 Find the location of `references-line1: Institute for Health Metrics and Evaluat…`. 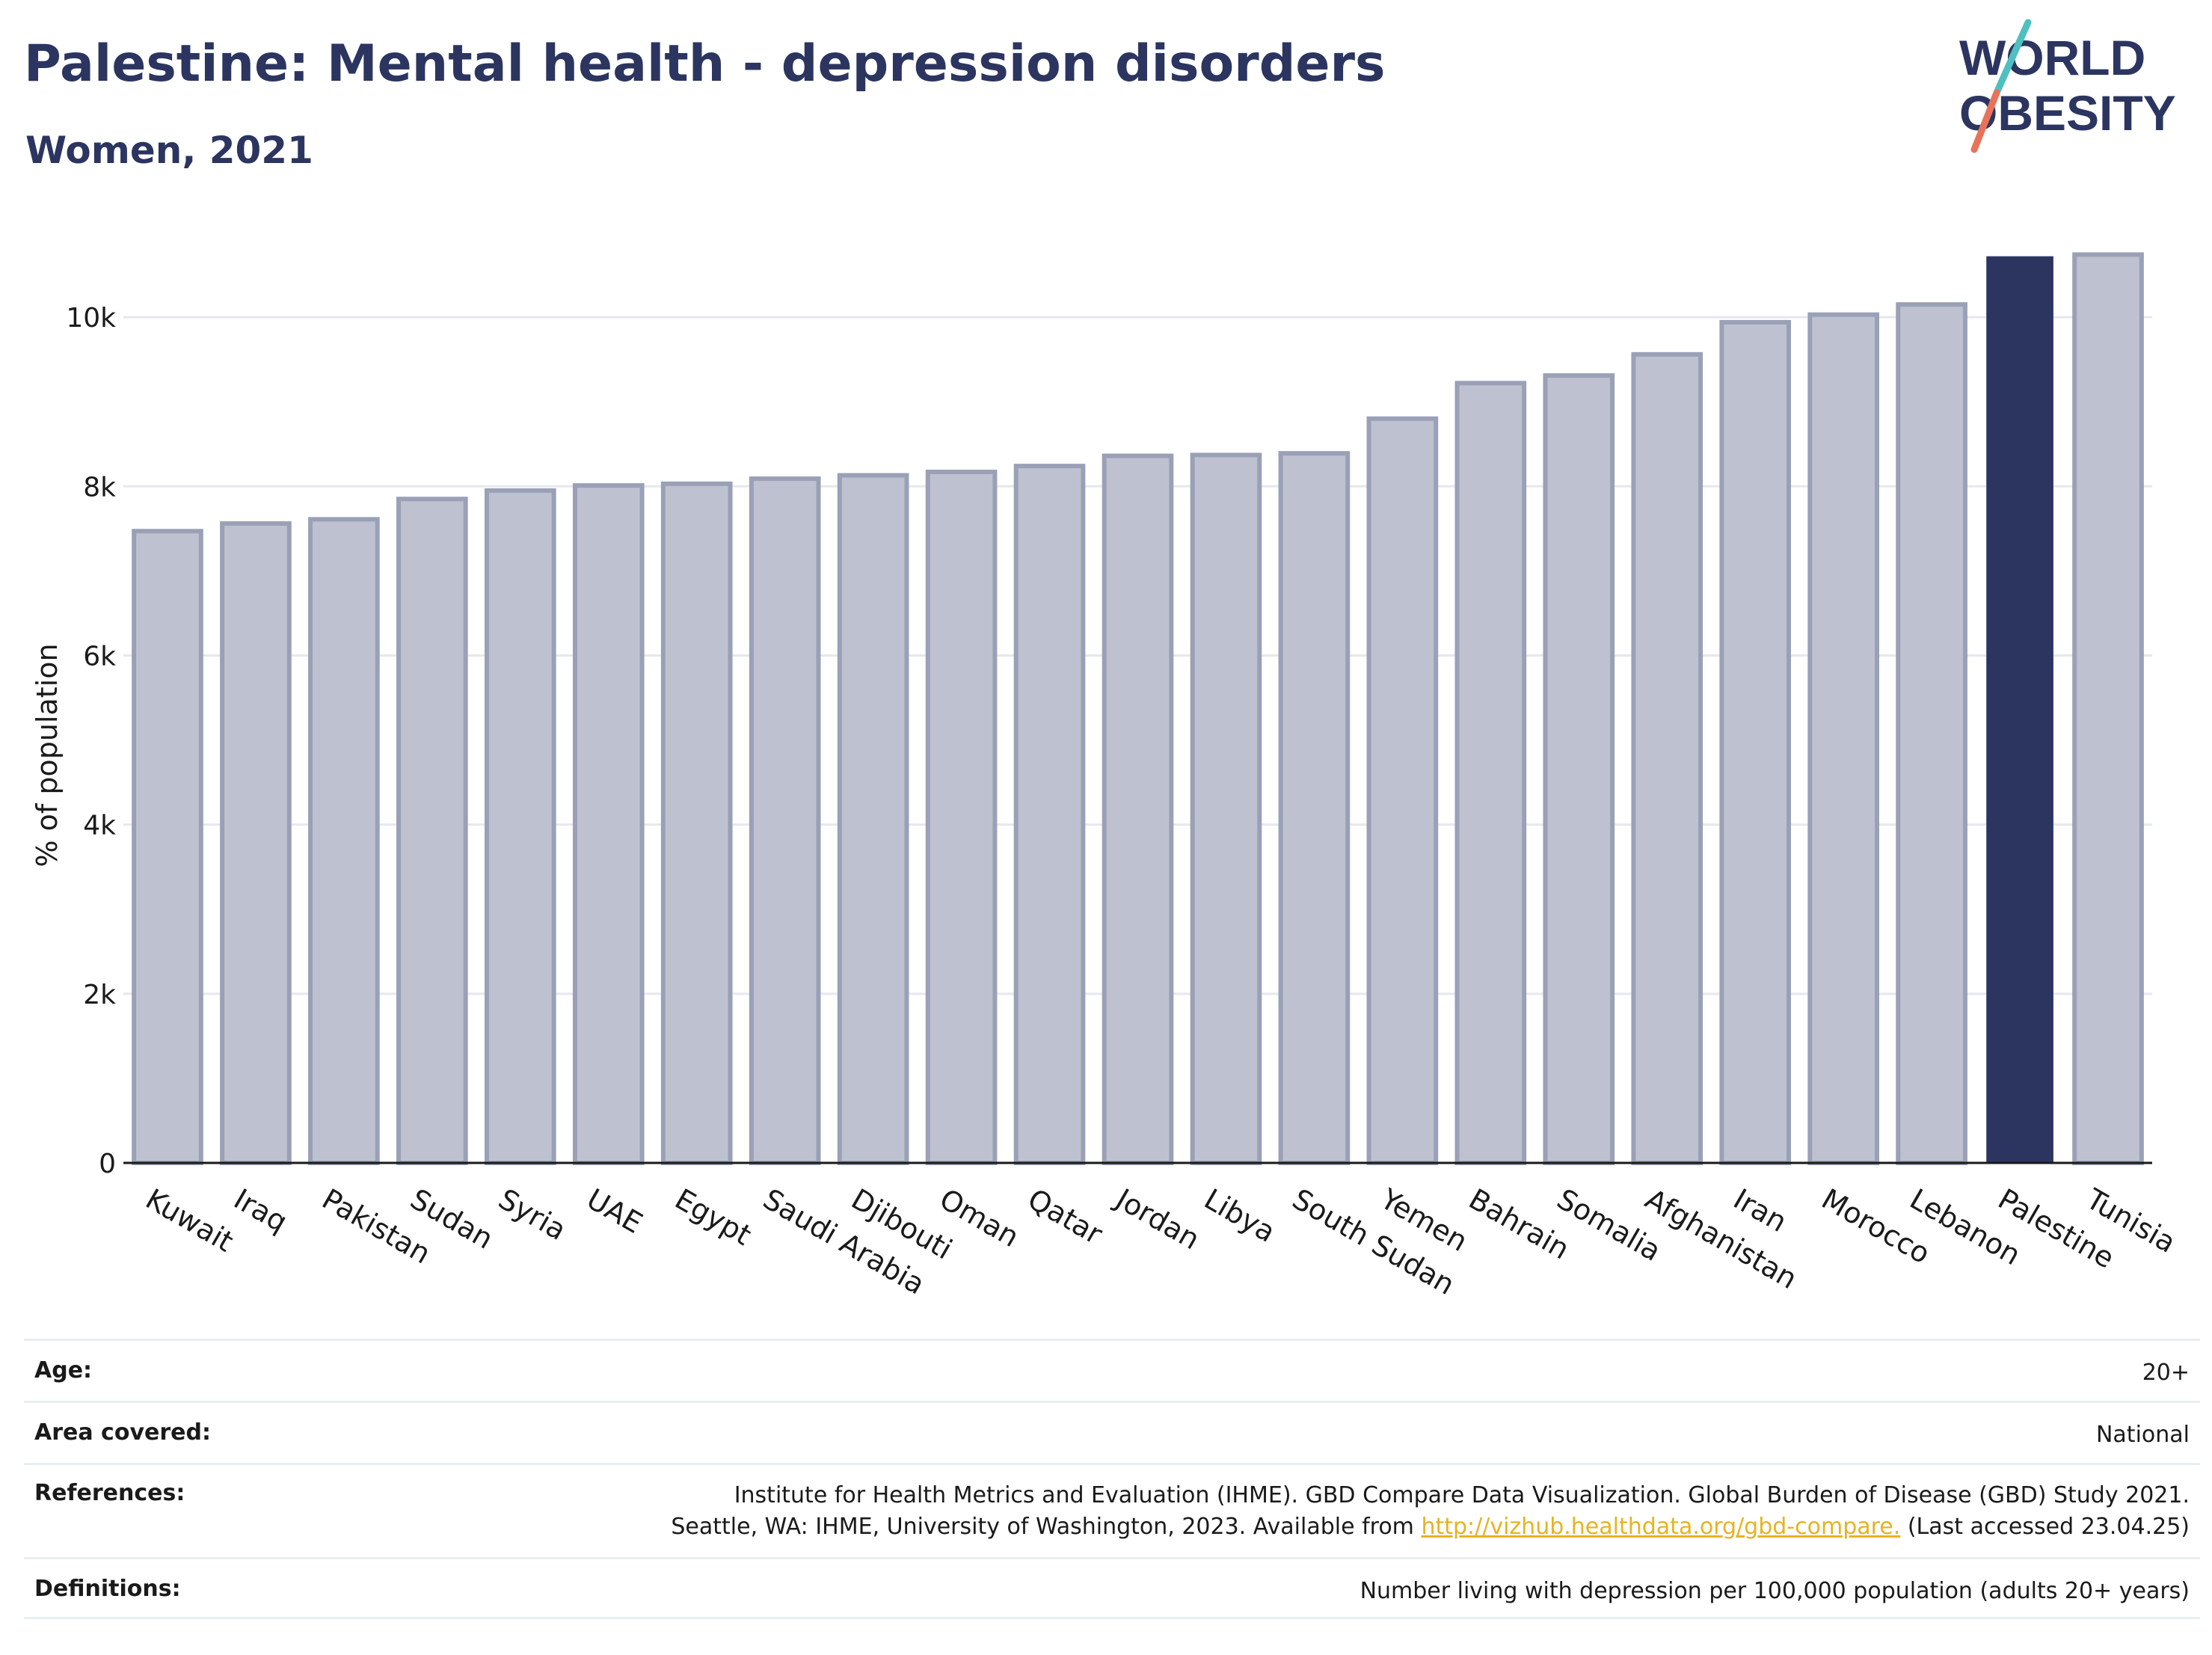

references-line1: Institute for Health Metrics and Evaluat… is located at coordinates (1462, 1495).